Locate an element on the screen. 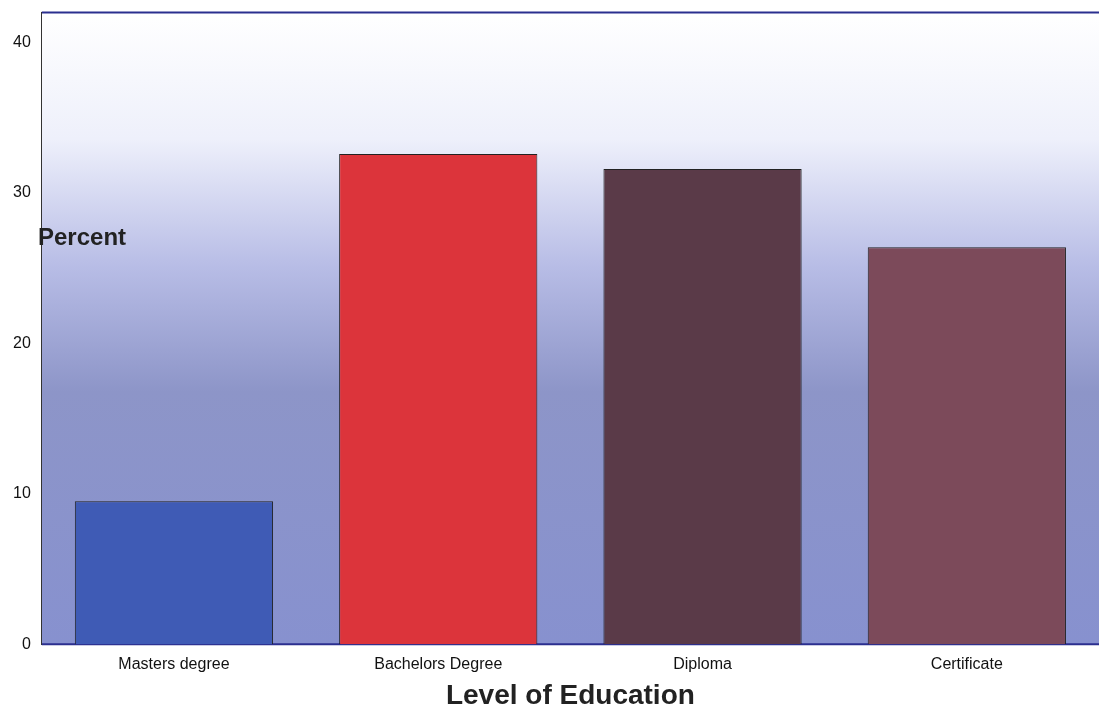 Image resolution: width=1099 pixels, height=717 pixels. x-tick-label: Bachelors Degree is located at coordinates (438, 664).